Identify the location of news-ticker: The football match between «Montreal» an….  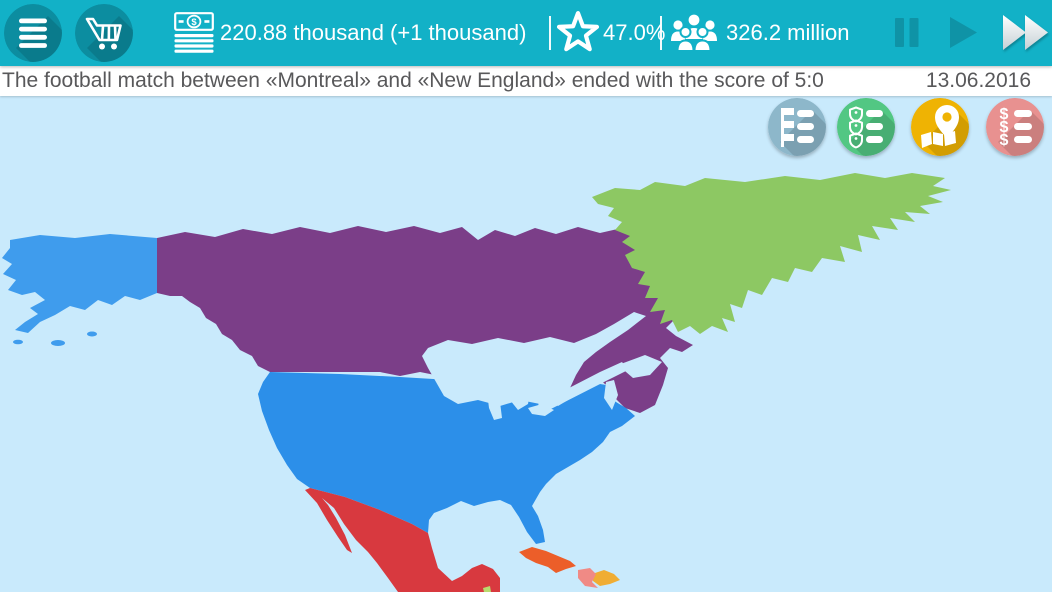
(526, 81).